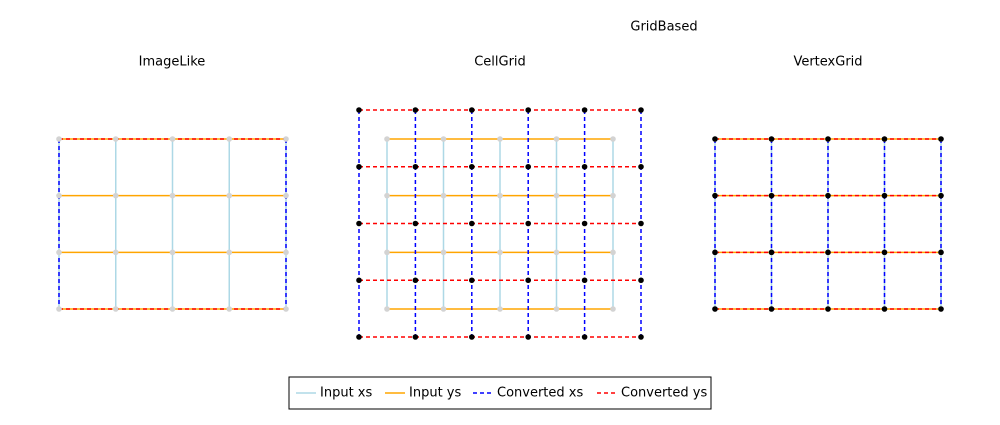  Describe the element at coordinates (663, 27) in the screenshot. I see `main-title: GridBased` at that location.